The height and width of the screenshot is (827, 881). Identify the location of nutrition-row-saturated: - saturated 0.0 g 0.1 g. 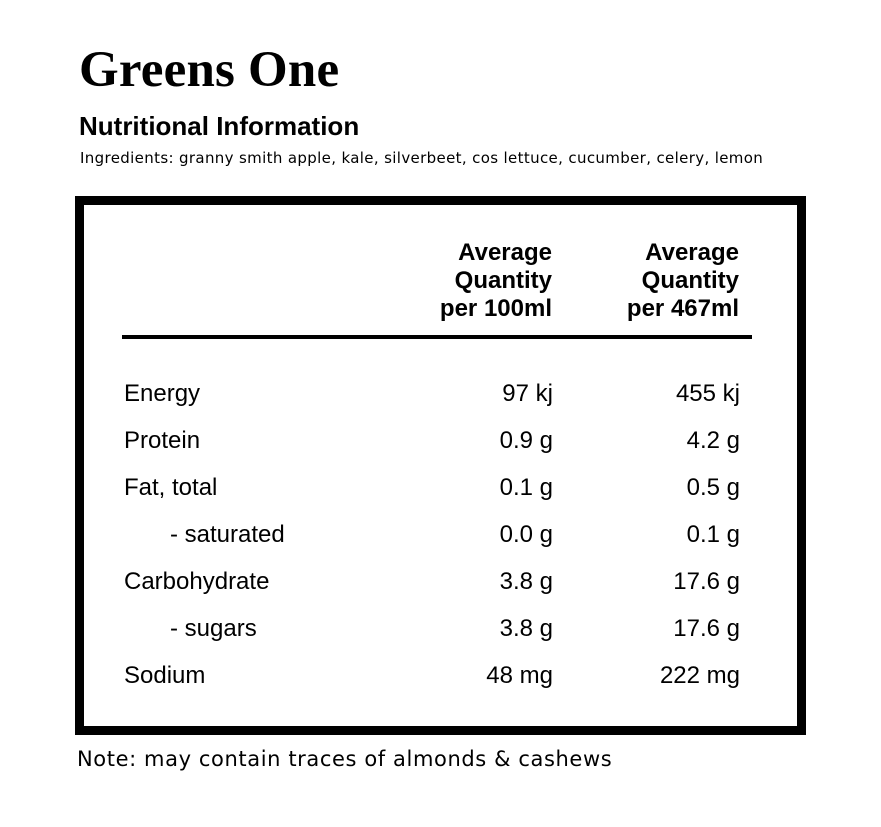
(440, 534).